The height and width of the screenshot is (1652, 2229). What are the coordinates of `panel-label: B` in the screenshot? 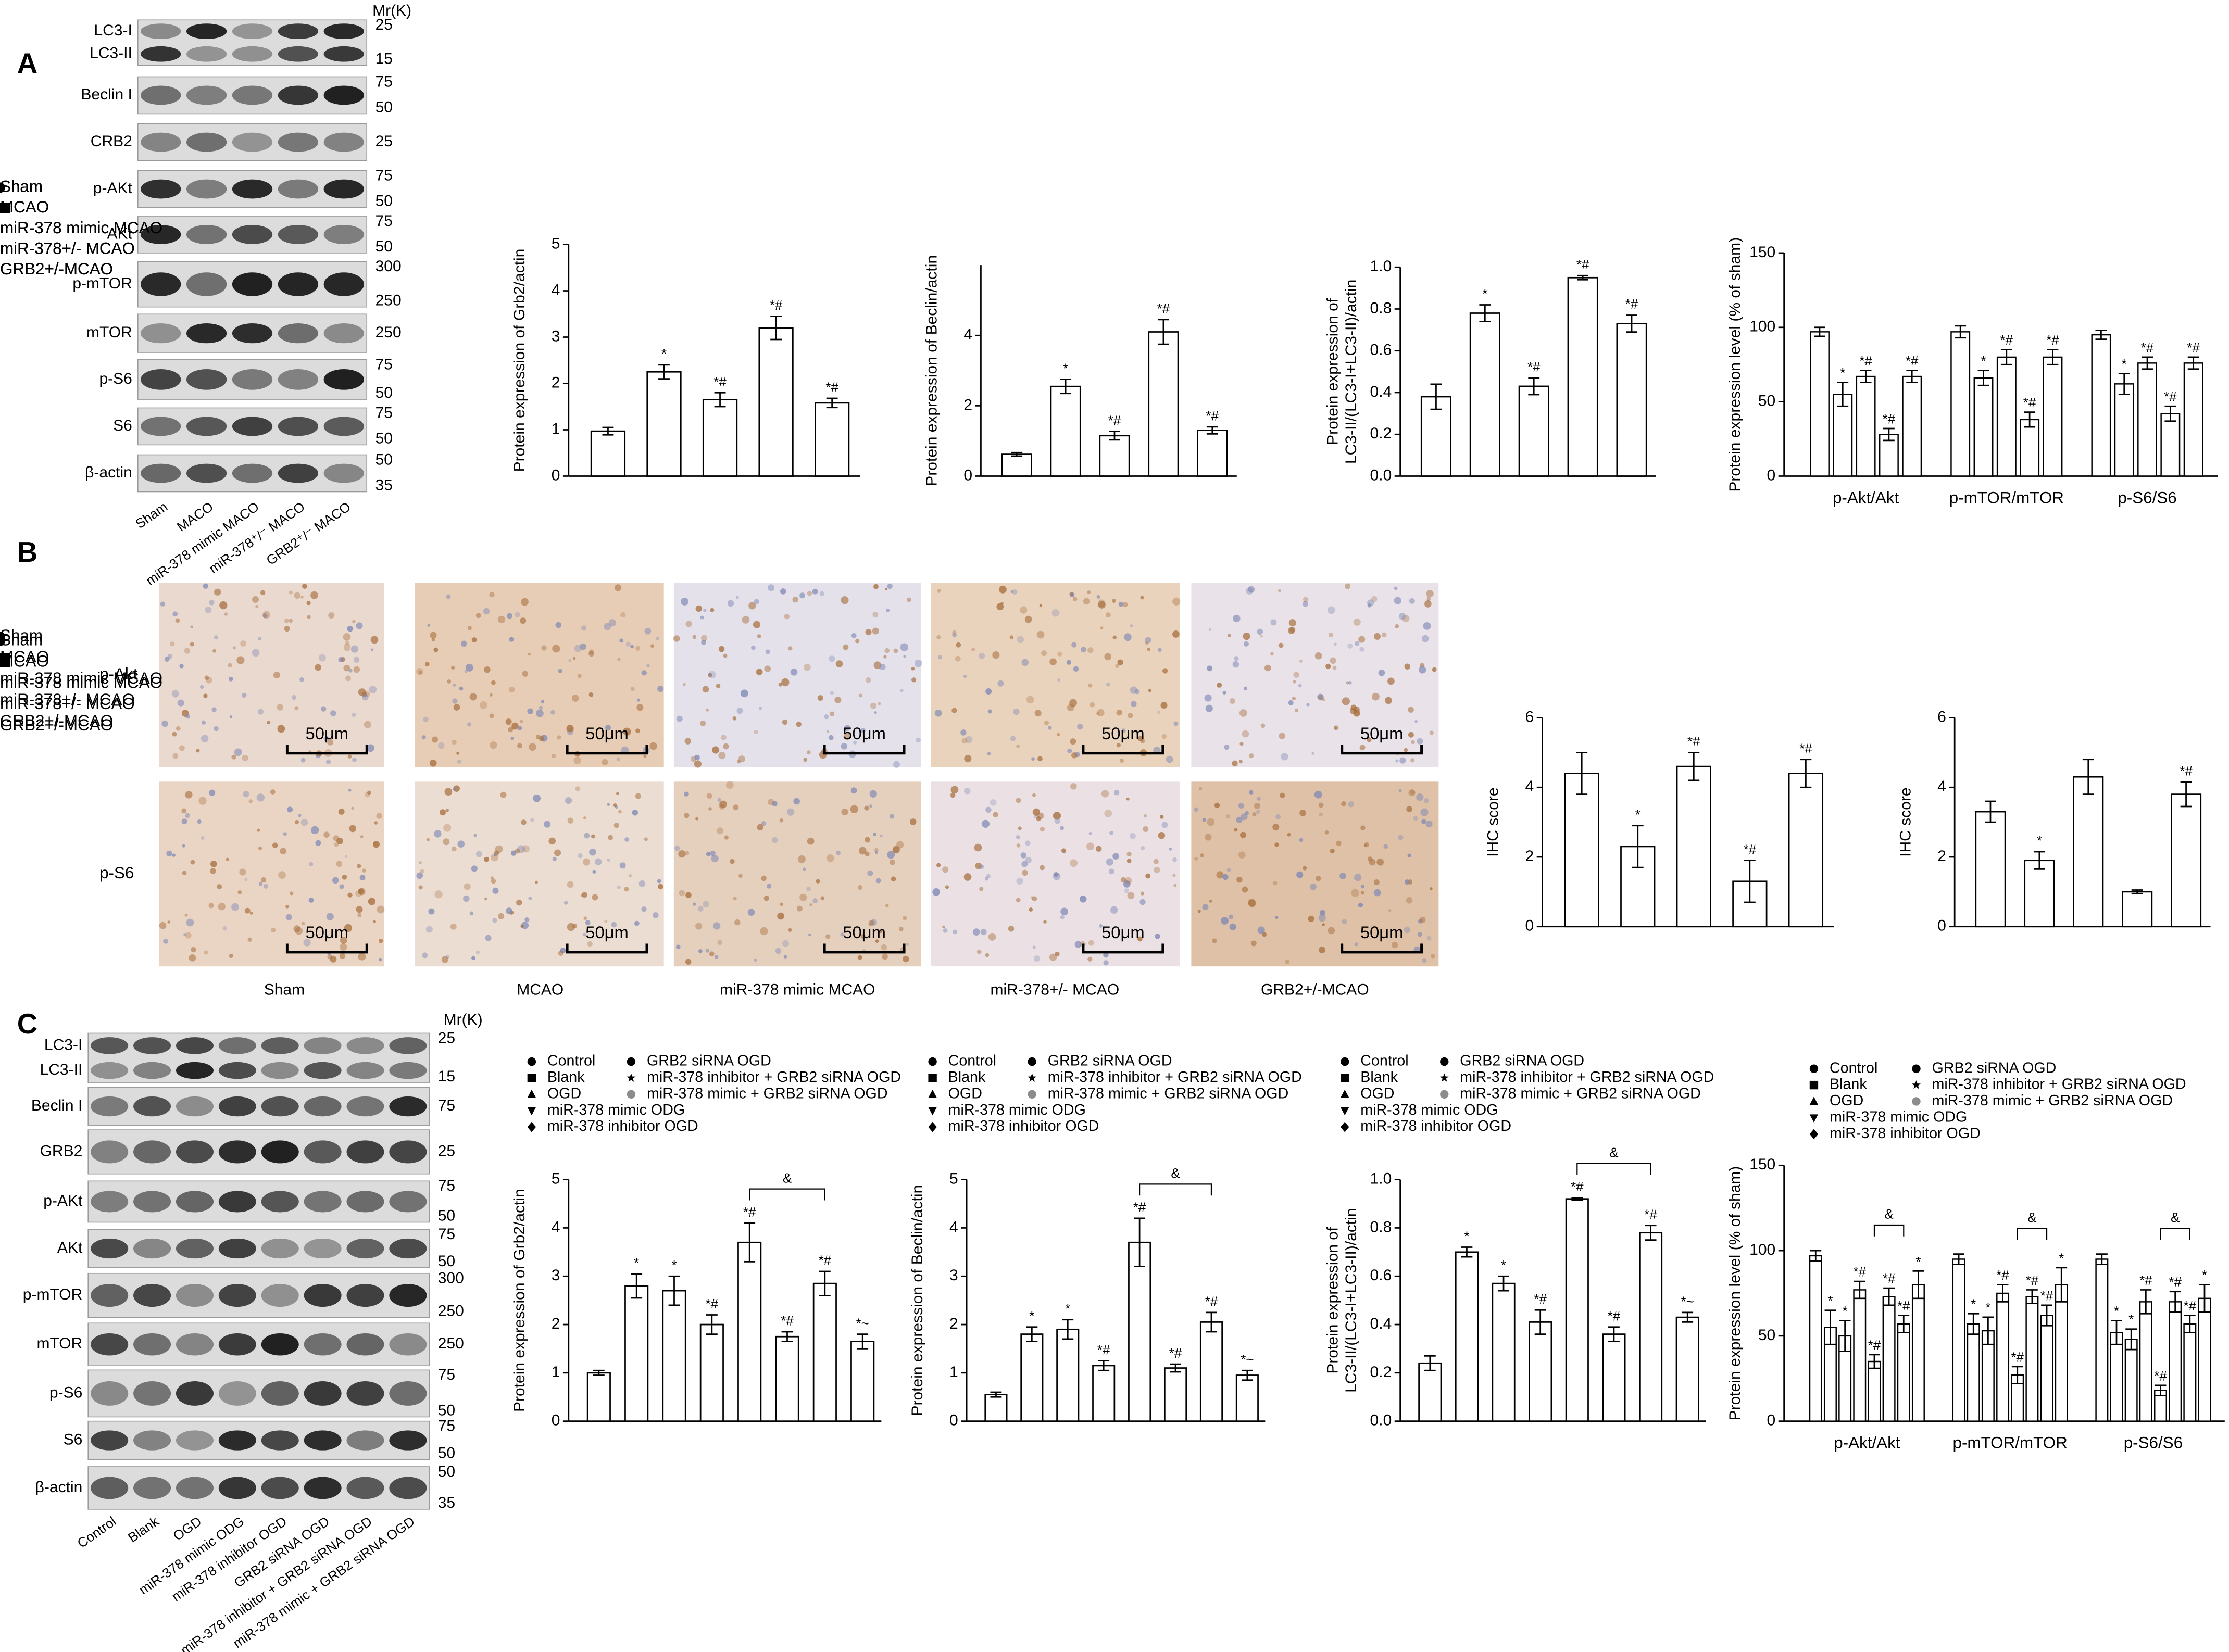 It's located at (27, 552).